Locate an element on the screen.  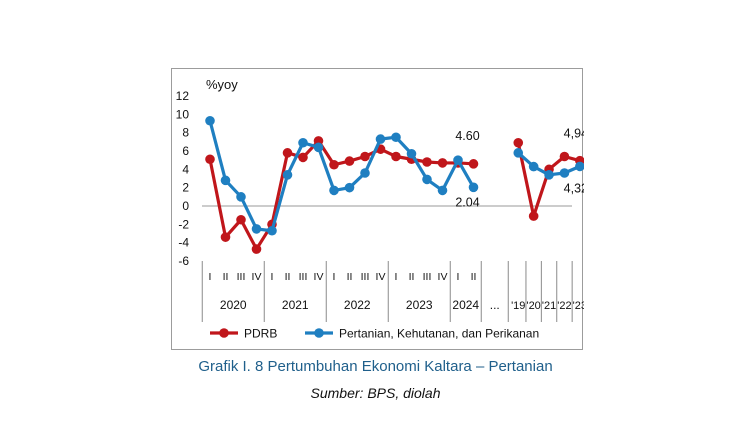
data-label: 4,32 is located at coordinates (574, 188).